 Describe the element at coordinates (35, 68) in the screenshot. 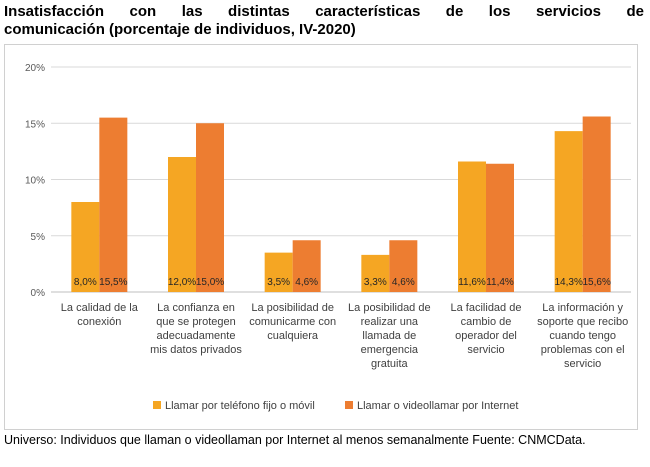

I see `y-tick-label: 20%` at that location.